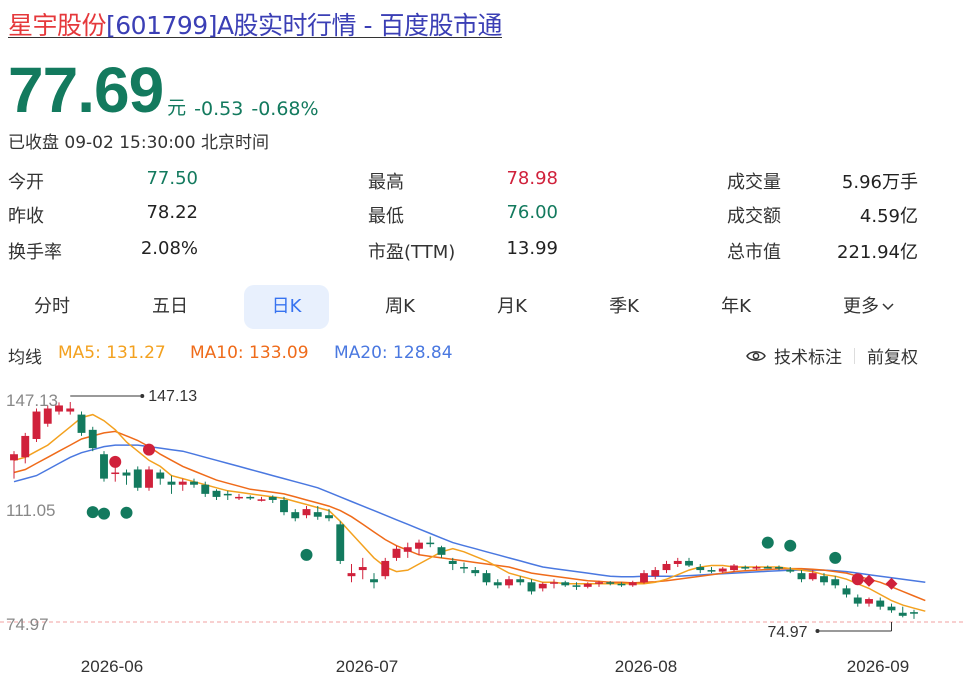  What do you see at coordinates (393, 353) in the screenshot?
I see `ma20-value: MA20: 128.84` at bounding box center [393, 353].